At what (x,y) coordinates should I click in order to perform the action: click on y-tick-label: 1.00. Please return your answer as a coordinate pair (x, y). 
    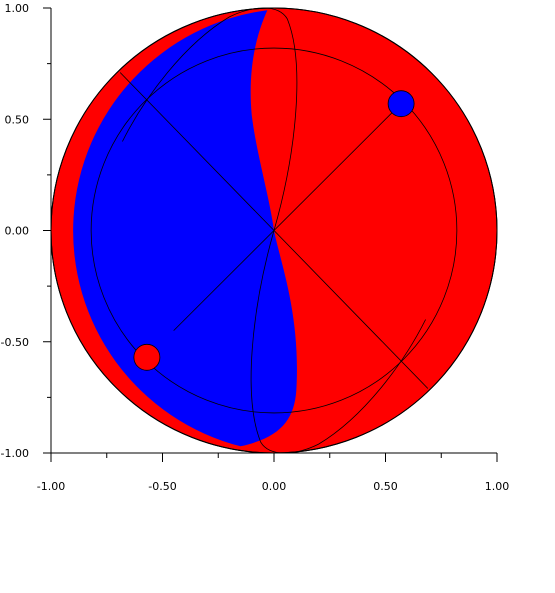
    Looking at the image, I should click on (17, 8).